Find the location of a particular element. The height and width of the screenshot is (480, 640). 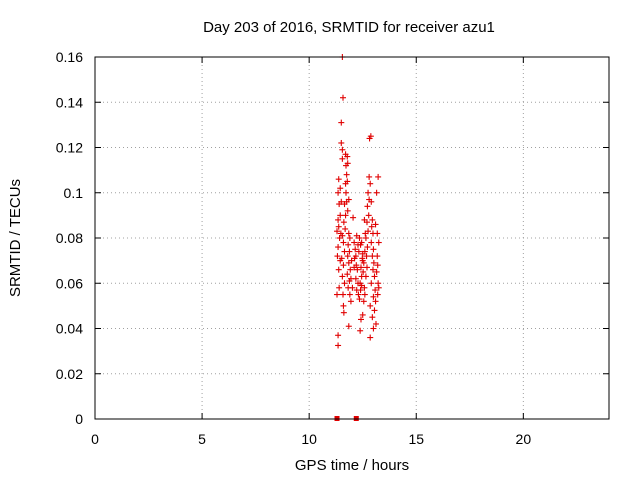

x-tick-label: 0 is located at coordinates (95, 439).